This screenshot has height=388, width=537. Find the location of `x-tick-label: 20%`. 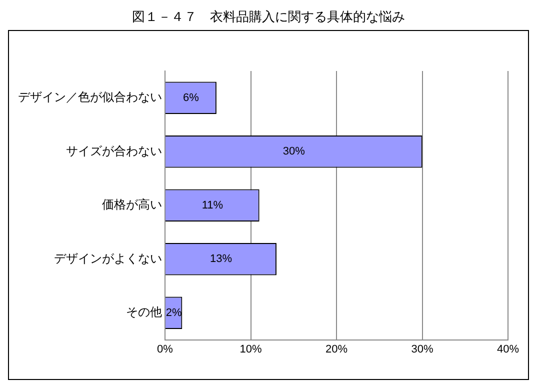

x-tick-label: 20% is located at coordinates (336, 349).